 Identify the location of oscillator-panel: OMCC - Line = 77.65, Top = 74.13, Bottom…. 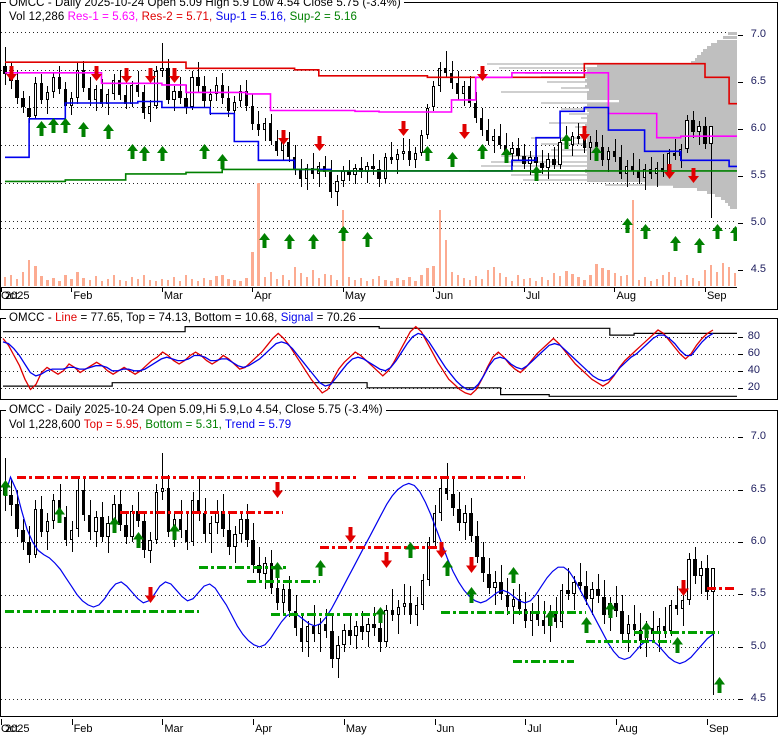
(389, 356).